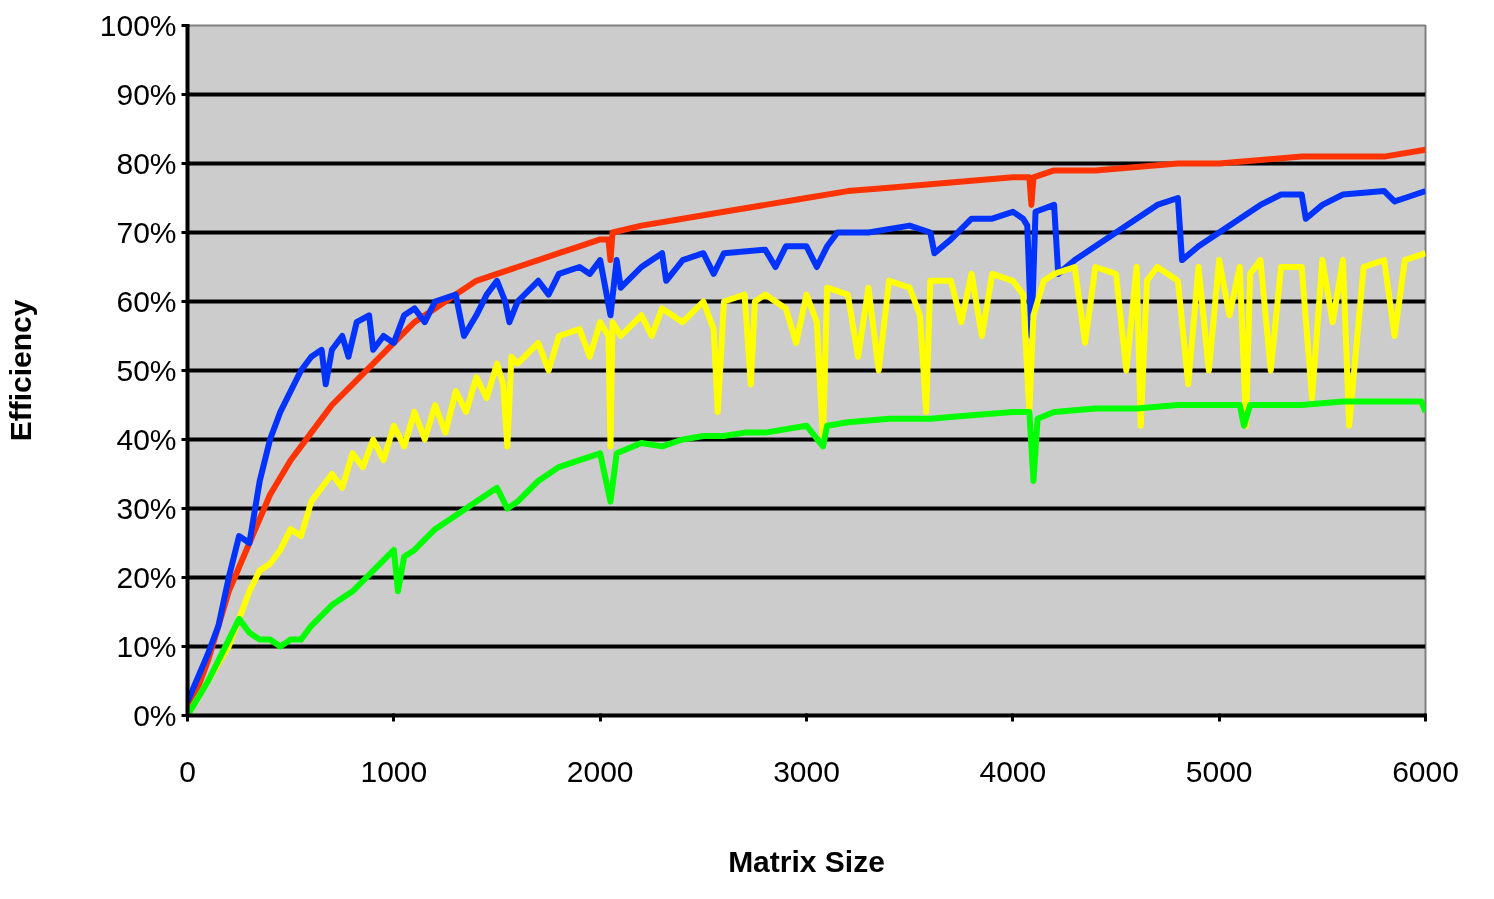 This screenshot has height=899, width=1494. I want to click on y-tick-label: 70%, so click(146, 232).